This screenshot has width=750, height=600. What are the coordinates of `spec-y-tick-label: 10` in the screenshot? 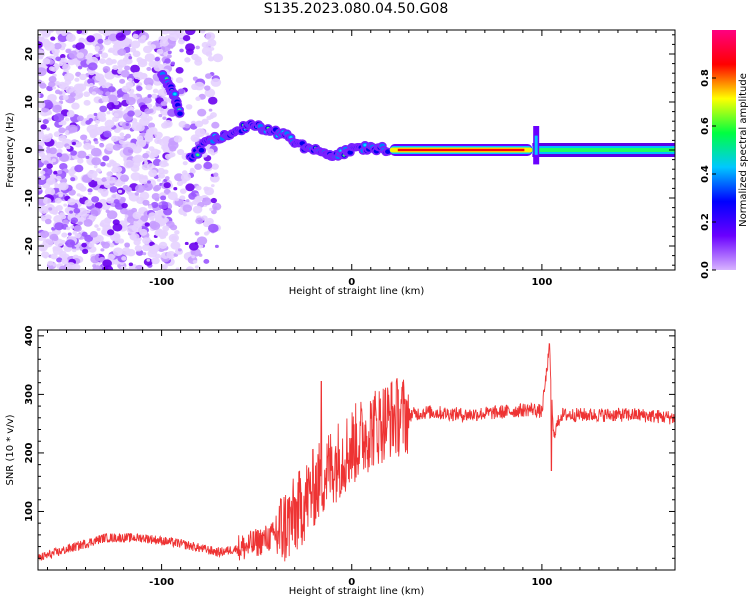 It's located at (29, 102).